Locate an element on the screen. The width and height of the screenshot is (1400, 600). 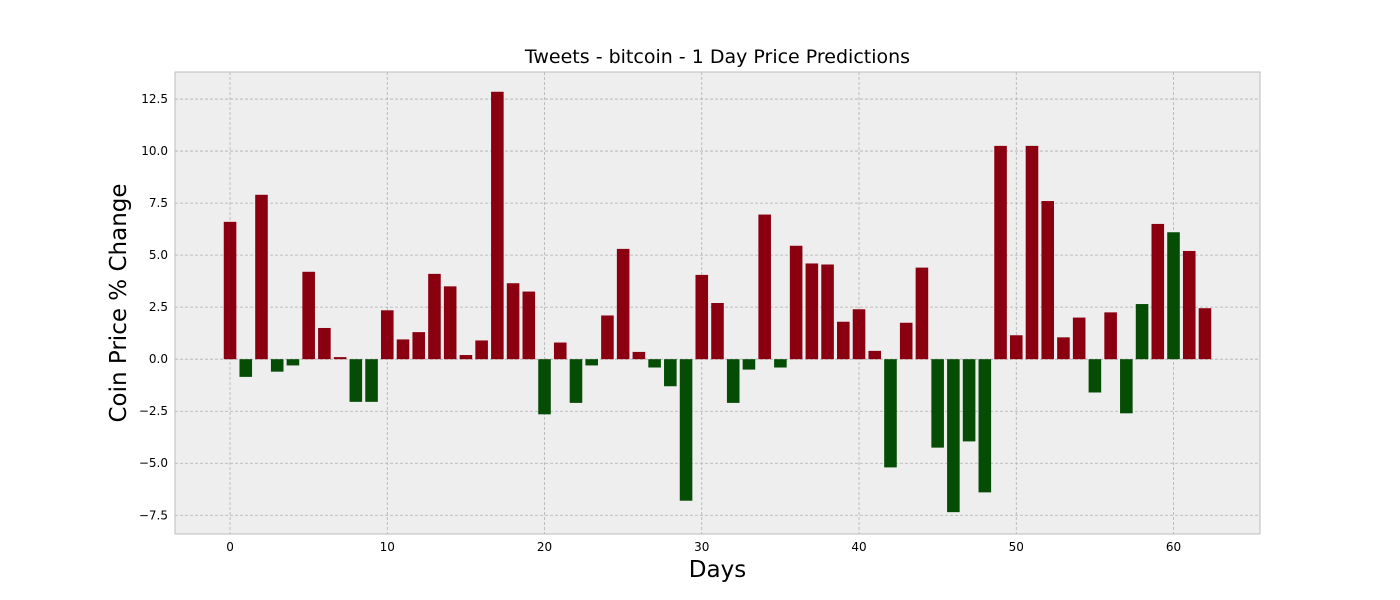
y-tick-label: −2.5 is located at coordinates (153, 411).